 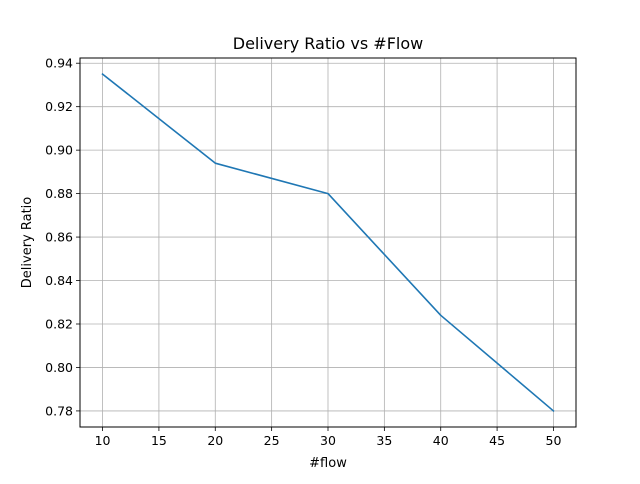 What do you see at coordinates (441, 440) in the screenshot?
I see `x-tick-label: 40` at bounding box center [441, 440].